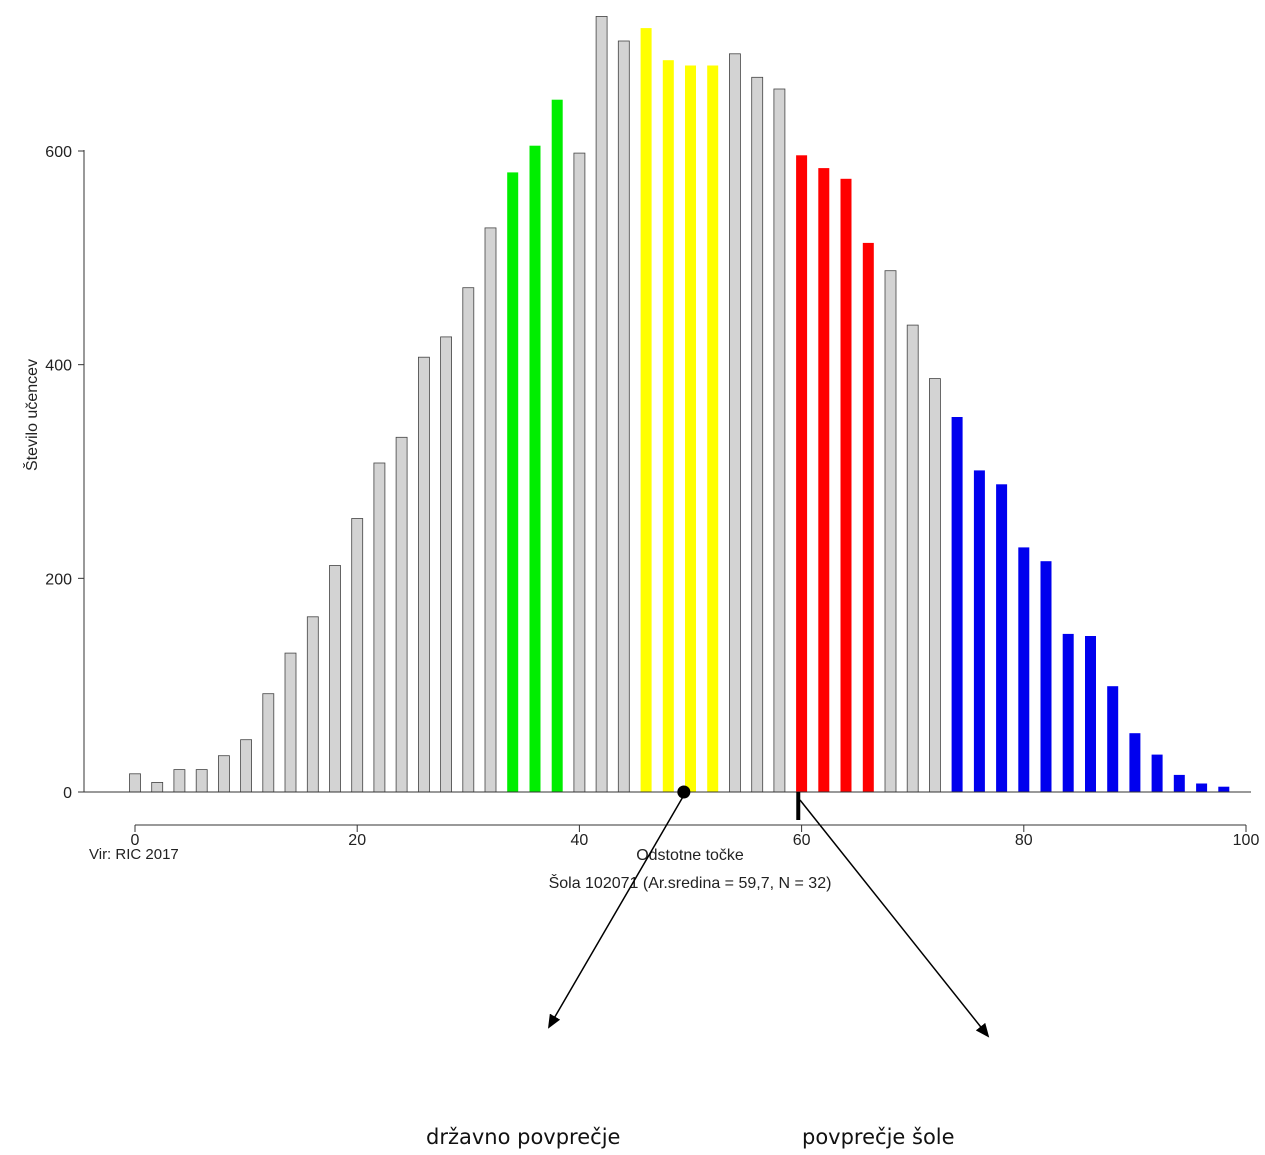  Describe the element at coordinates (1024, 840) in the screenshot. I see `x-tick-label: 80` at that location.